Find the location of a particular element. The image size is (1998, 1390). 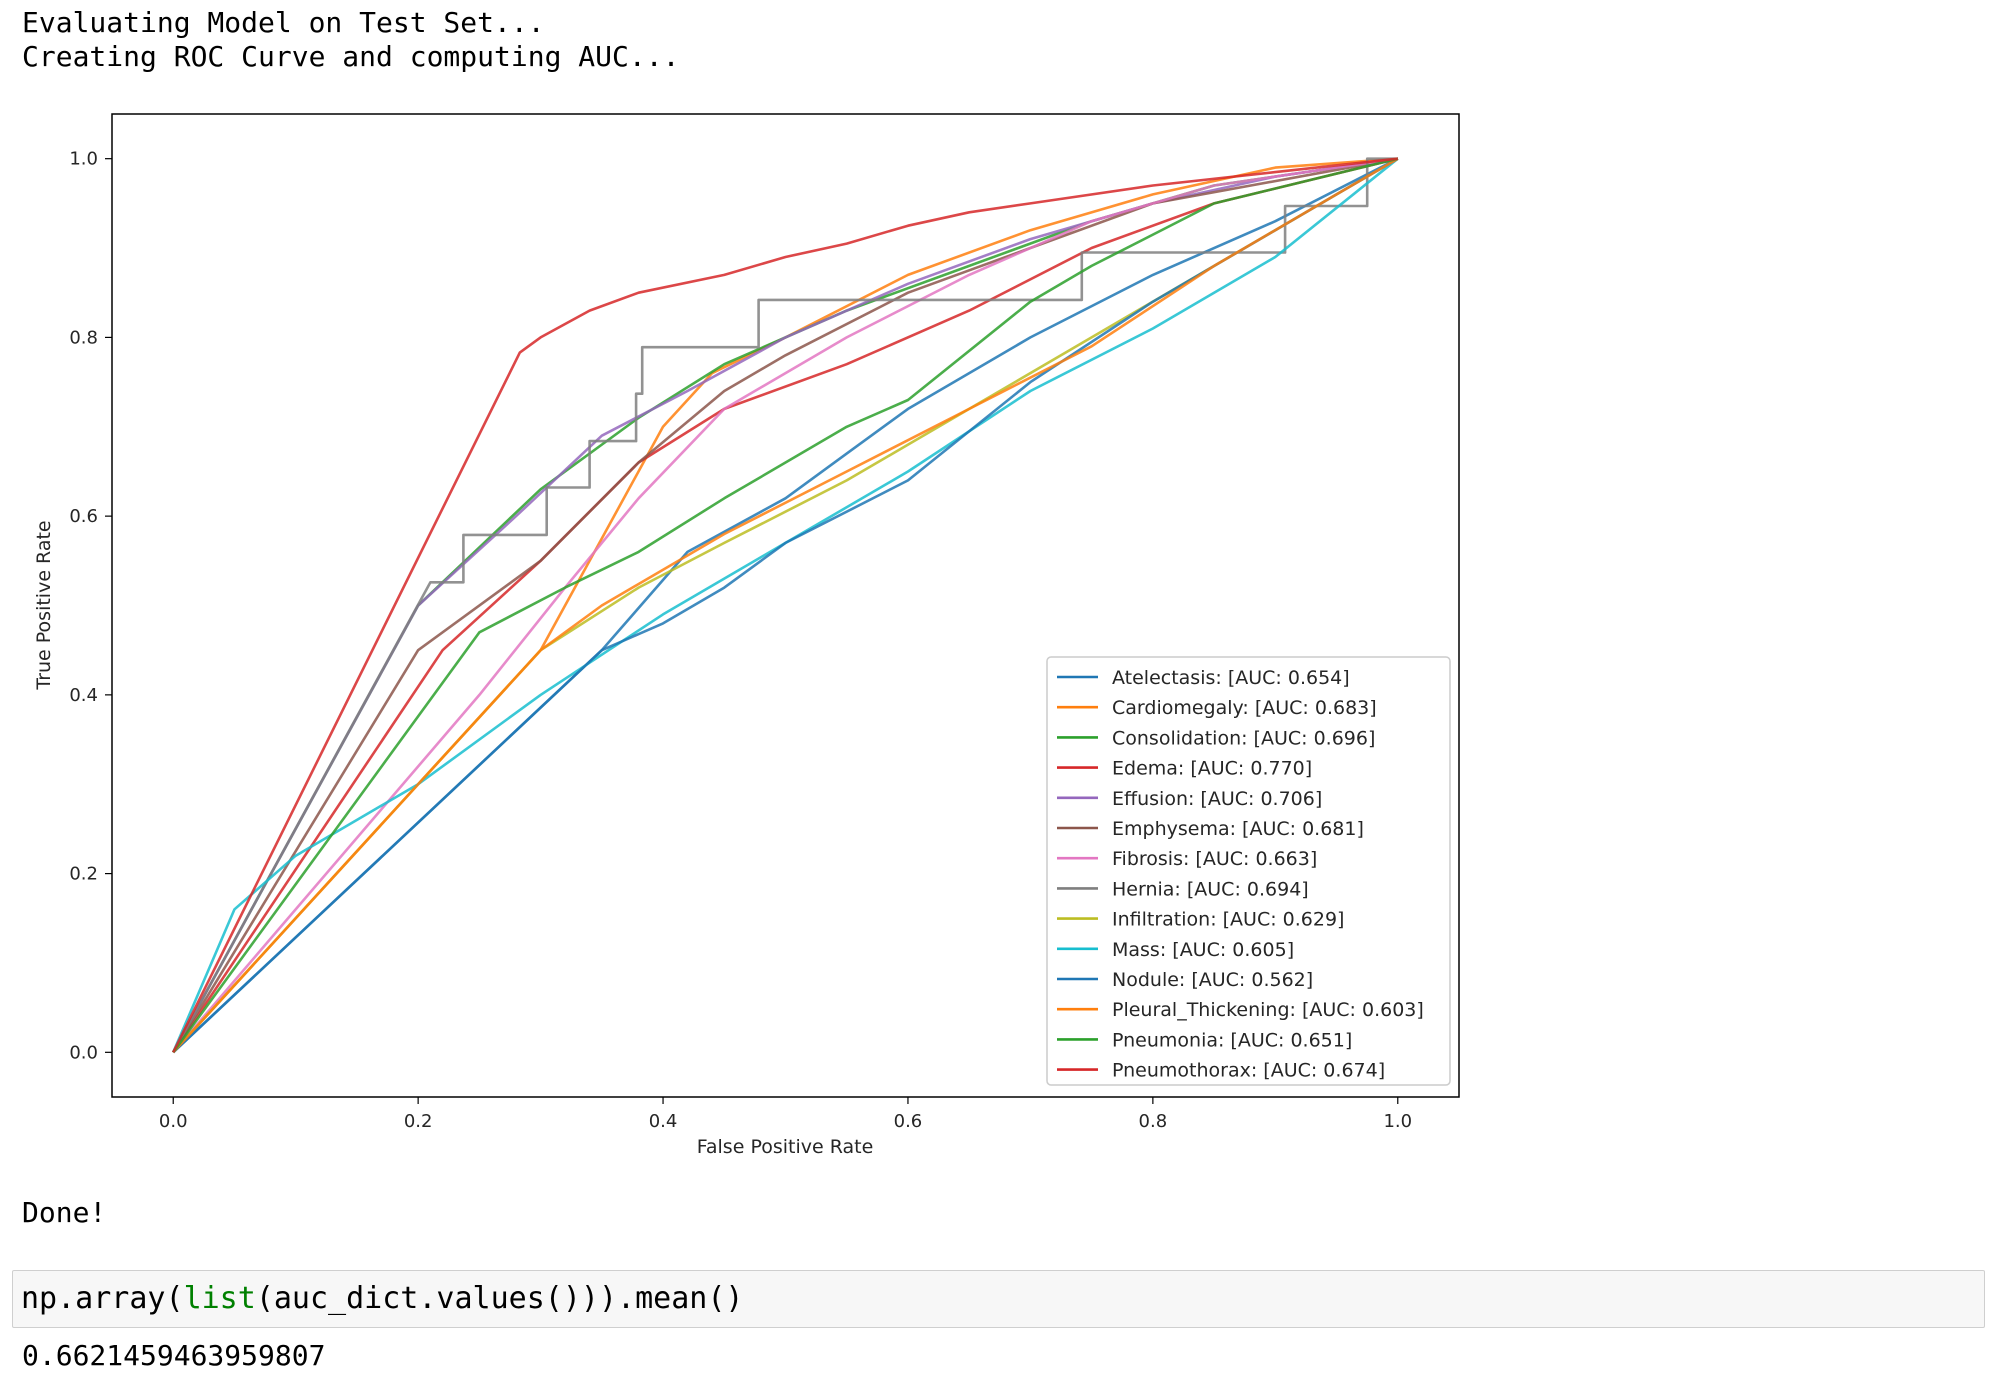

x-tick-label: 0.0 is located at coordinates (173, 1121).